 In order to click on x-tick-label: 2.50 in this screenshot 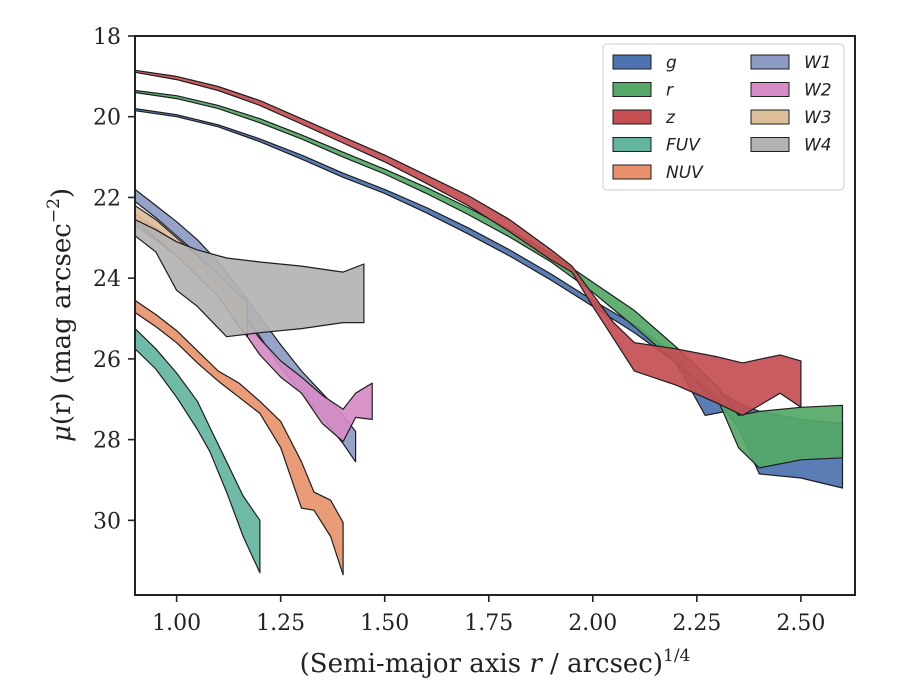, I will do `click(800, 623)`.